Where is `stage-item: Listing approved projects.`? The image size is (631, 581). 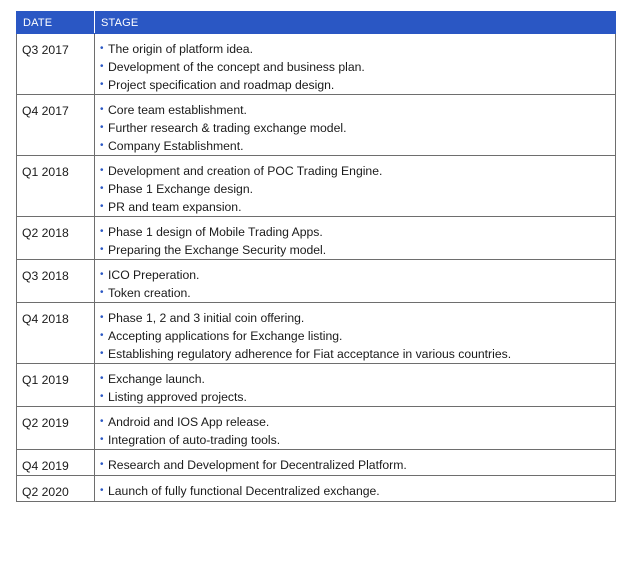 stage-item: Listing approved projects. is located at coordinates (355, 397).